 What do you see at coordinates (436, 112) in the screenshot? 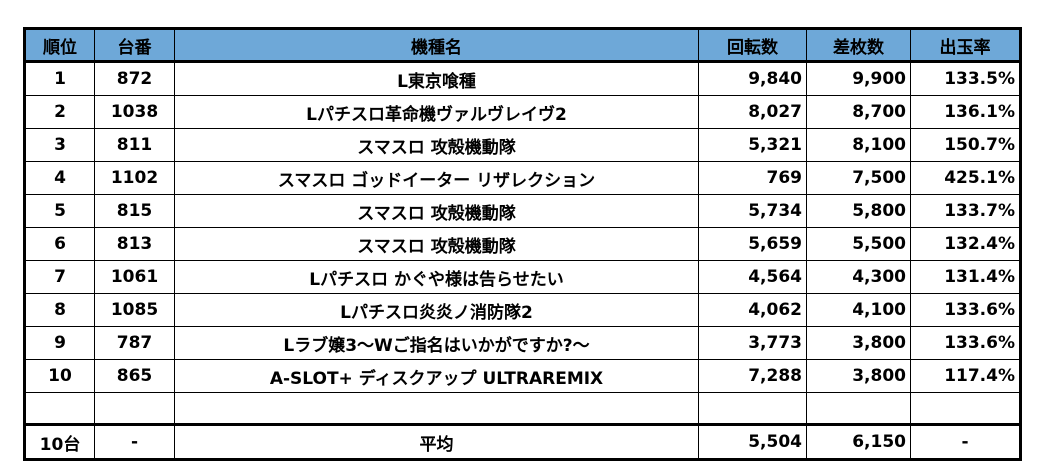
I see `cell-model: Lパチスロ革命機ヴァルヴレイヴ2` at bounding box center [436, 112].